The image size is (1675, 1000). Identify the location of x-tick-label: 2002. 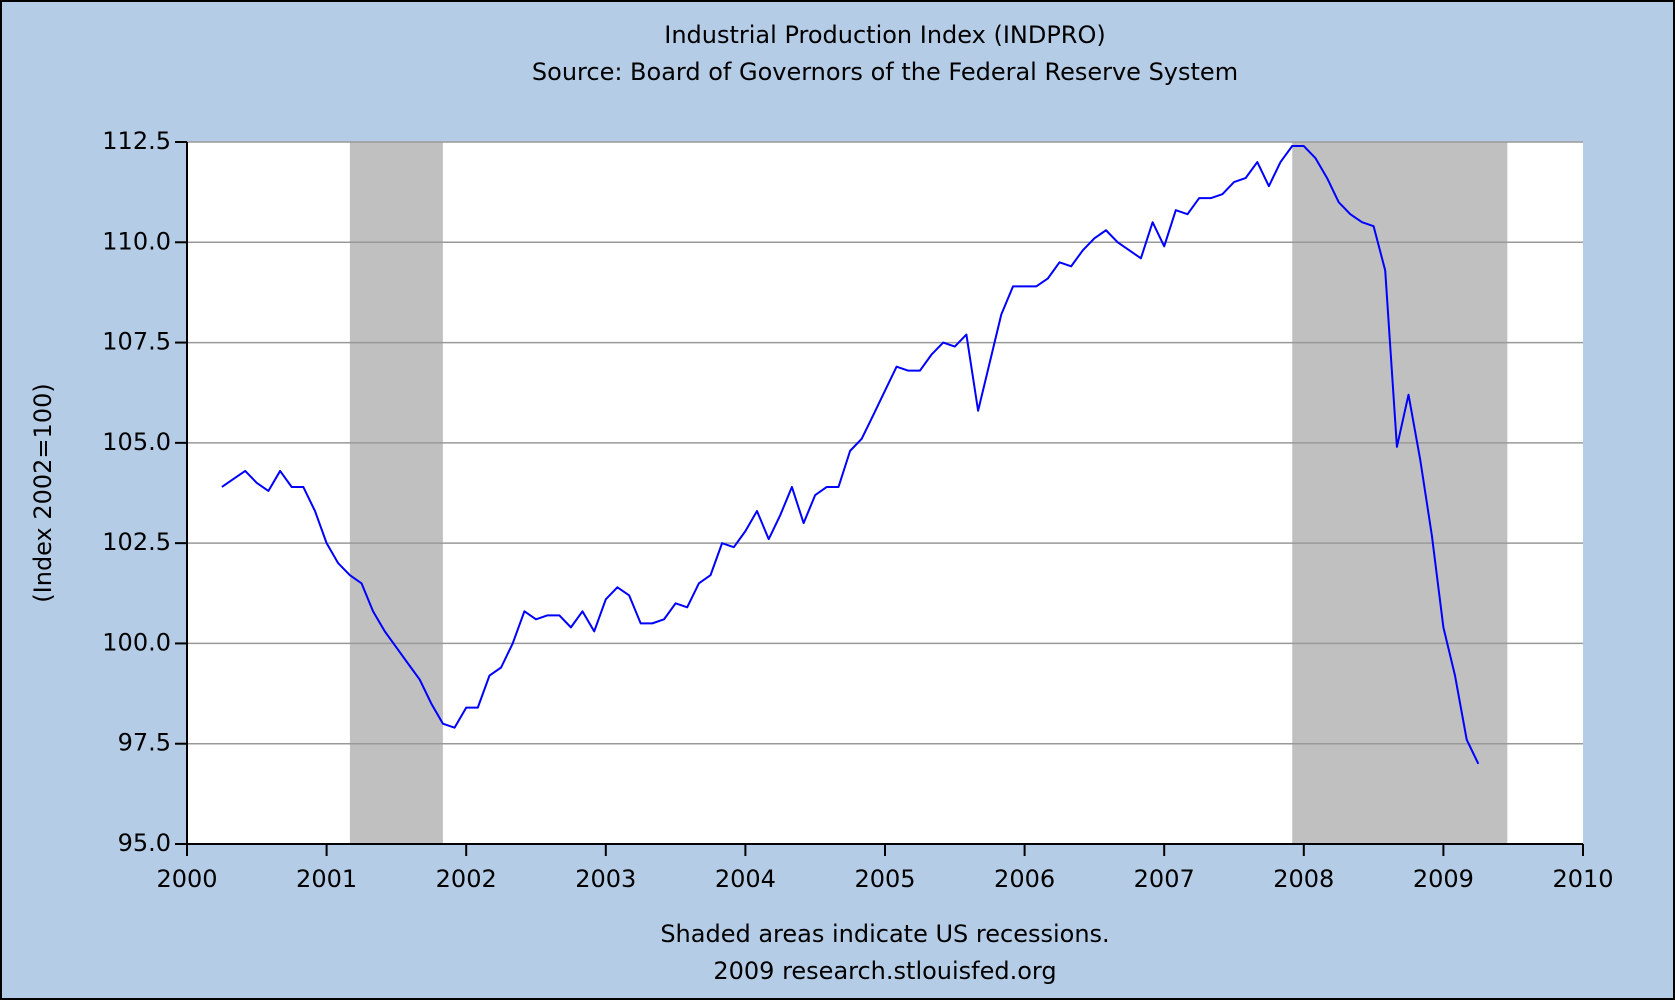
(466, 879).